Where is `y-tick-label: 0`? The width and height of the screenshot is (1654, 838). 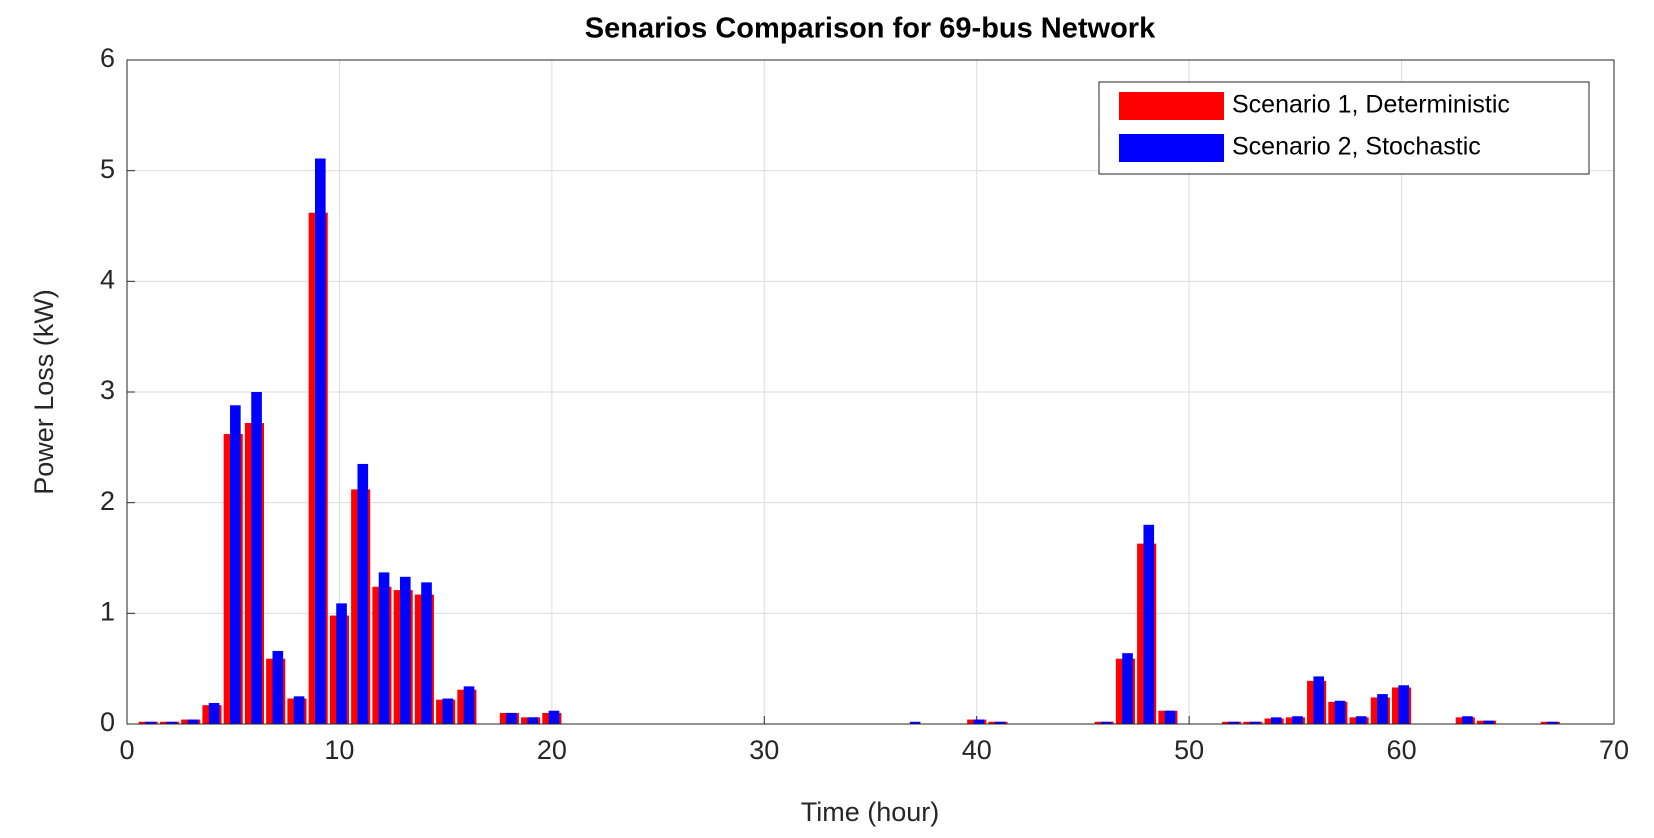 y-tick-label: 0 is located at coordinates (107, 722).